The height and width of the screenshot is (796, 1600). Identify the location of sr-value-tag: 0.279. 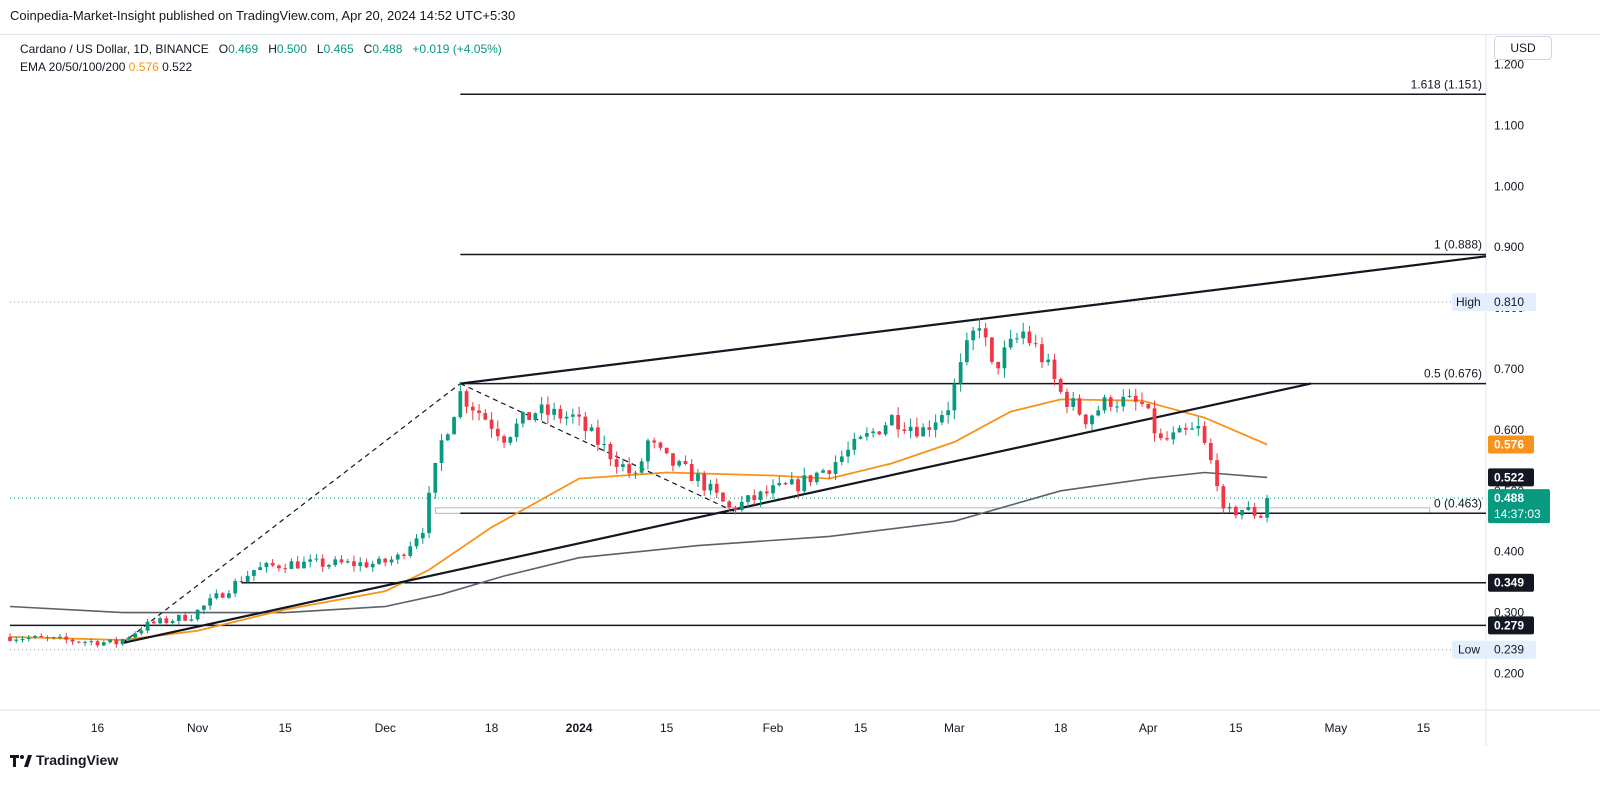
(1511, 625).